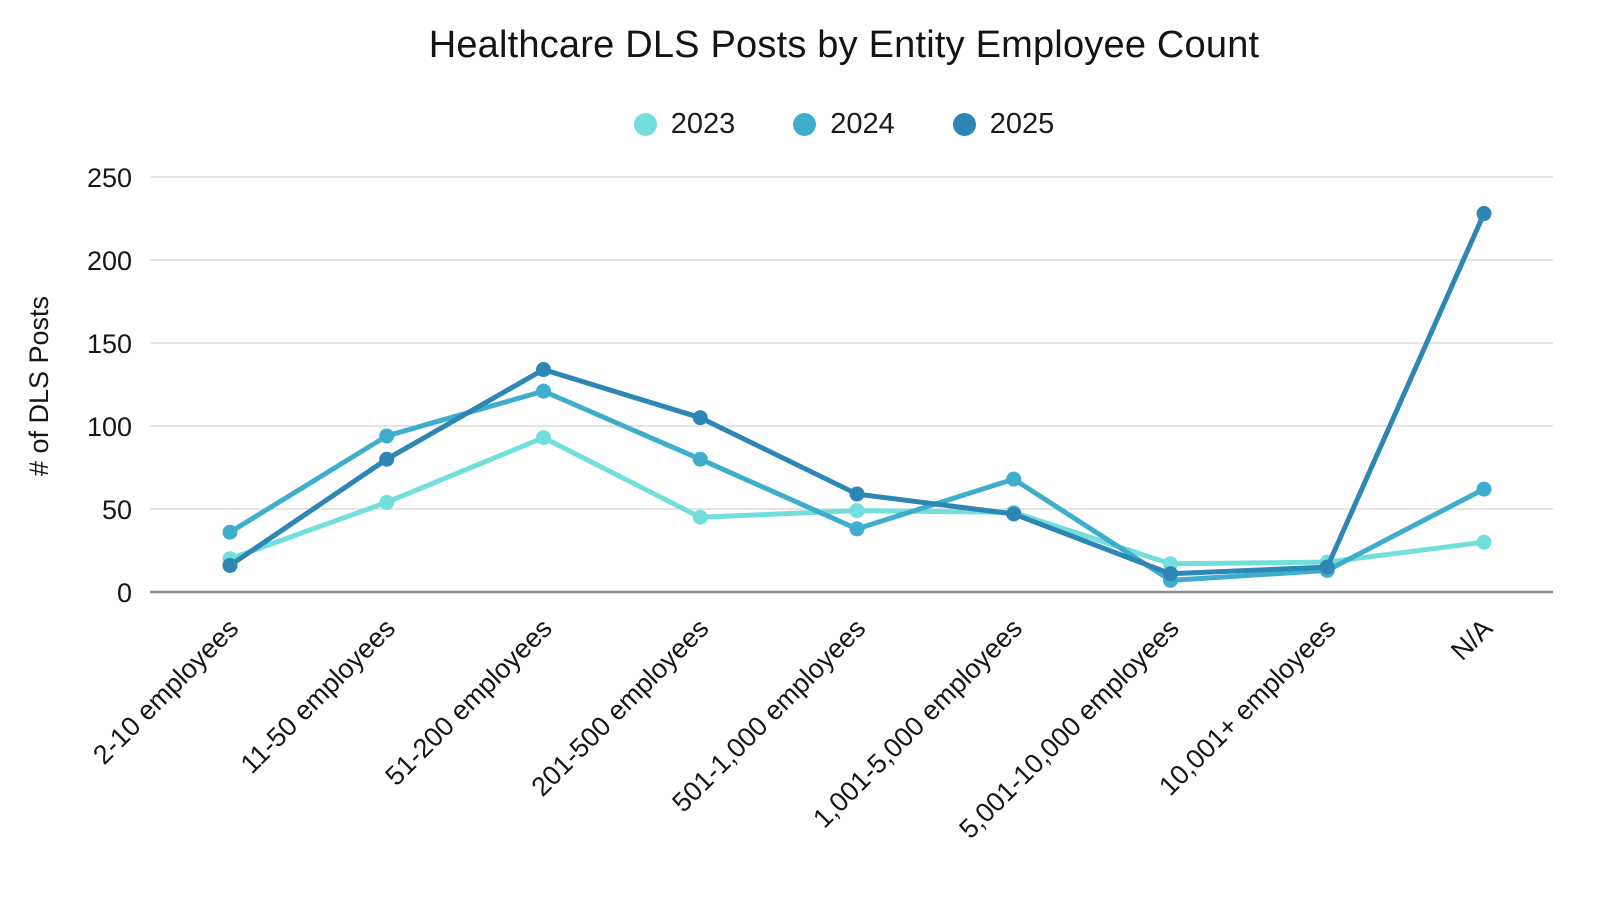 This screenshot has width=1600, height=900. I want to click on y-tick-label: 200, so click(109, 261).